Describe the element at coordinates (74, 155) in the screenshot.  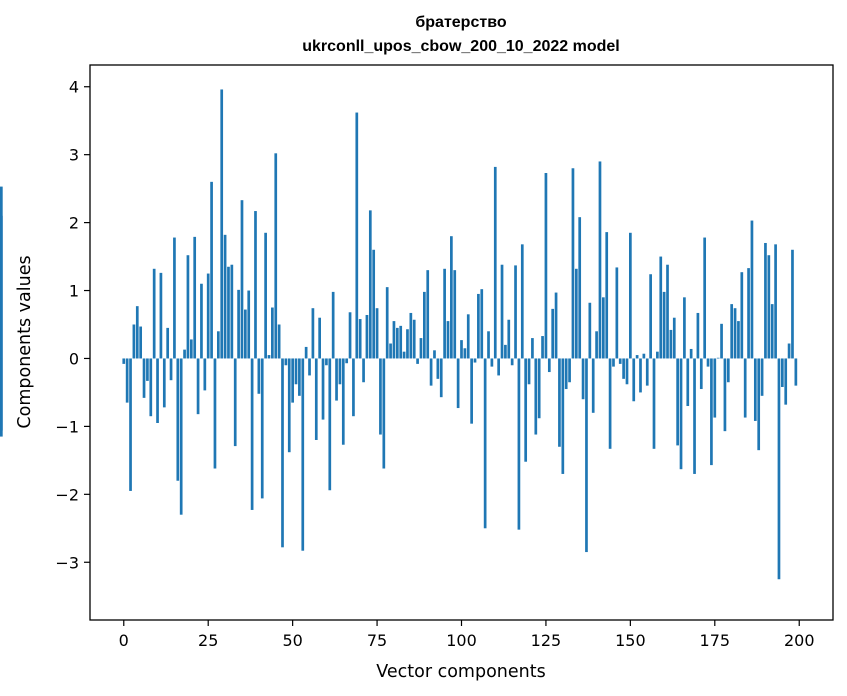
I see `y-tick-label: 3` at that location.